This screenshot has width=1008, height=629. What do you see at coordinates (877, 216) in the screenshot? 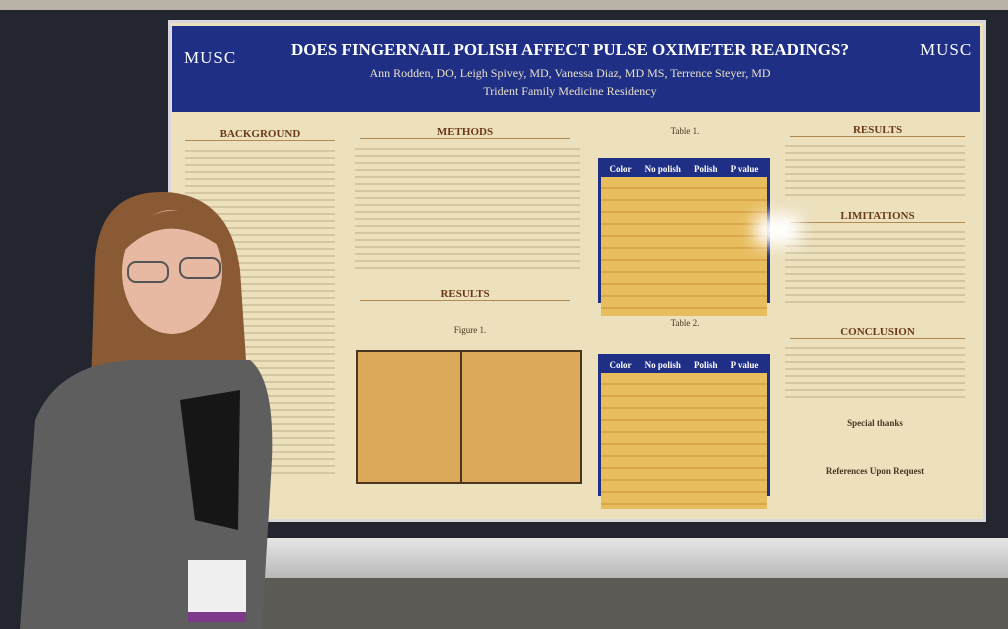
I see `section-heading: LIMITATIONS` at bounding box center [877, 216].